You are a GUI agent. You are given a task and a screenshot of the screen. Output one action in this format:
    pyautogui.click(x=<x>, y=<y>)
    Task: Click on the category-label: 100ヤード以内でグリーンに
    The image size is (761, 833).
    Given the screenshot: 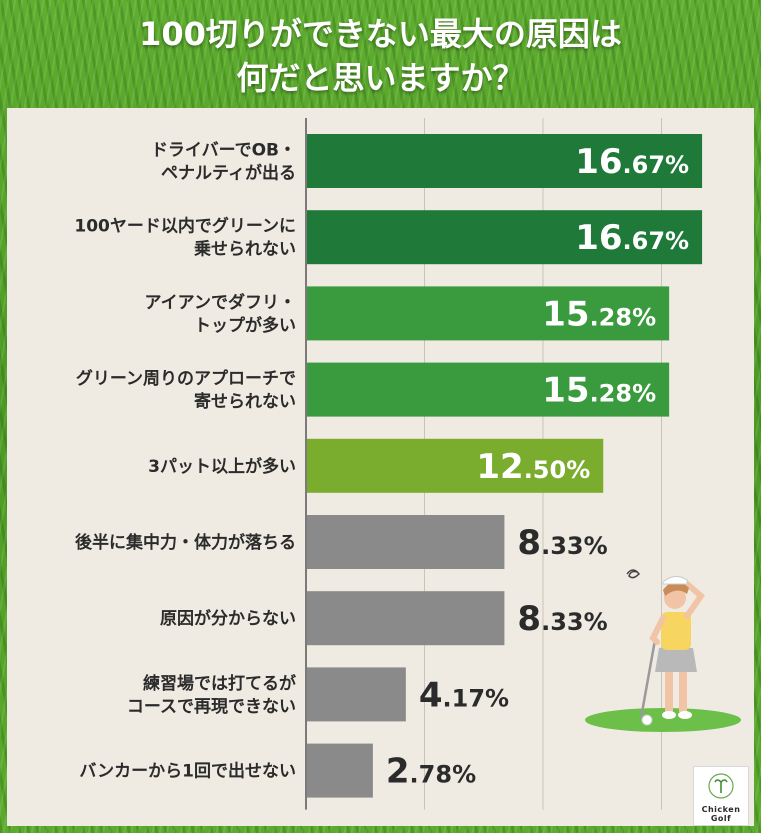 What is the action you would take?
    pyautogui.click(x=185, y=226)
    